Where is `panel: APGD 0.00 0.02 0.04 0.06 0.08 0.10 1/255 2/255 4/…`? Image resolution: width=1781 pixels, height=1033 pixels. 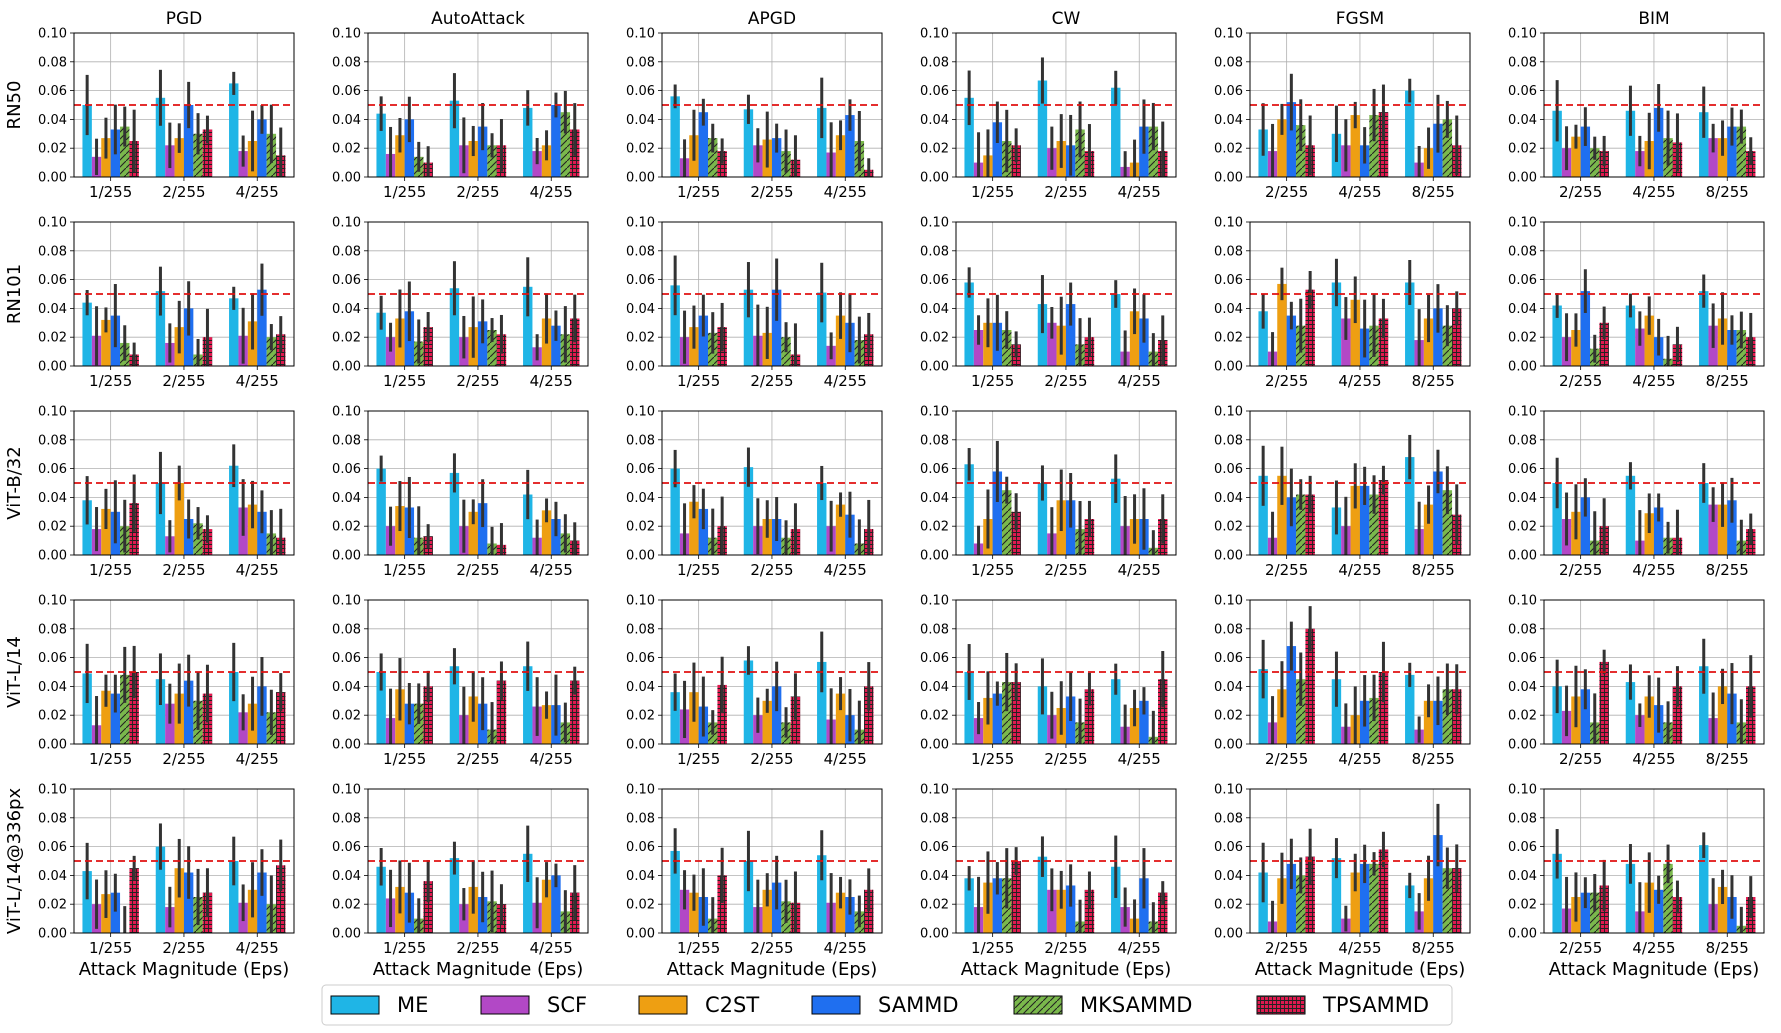 panel: APGD 0.00 0.02 0.04 0.06 0.08 0.10 1/255 2/255 4/… is located at coordinates (754, 105).